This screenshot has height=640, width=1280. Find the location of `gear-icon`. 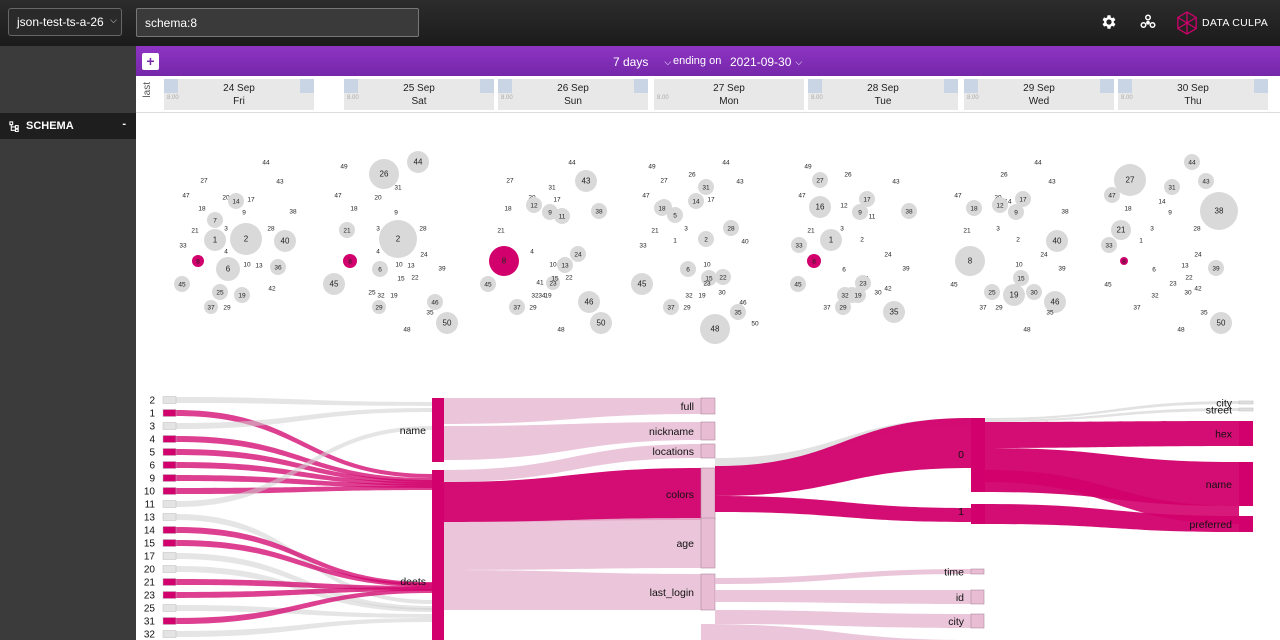

gear-icon is located at coordinates (1109, 22).